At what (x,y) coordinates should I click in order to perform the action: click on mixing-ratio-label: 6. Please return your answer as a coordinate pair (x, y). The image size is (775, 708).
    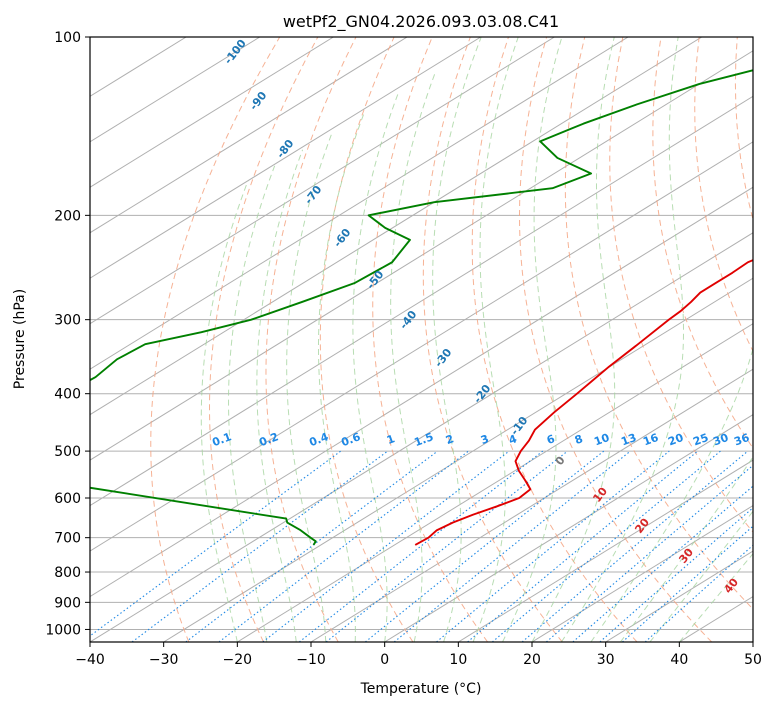
    Looking at the image, I should click on (551, 439).